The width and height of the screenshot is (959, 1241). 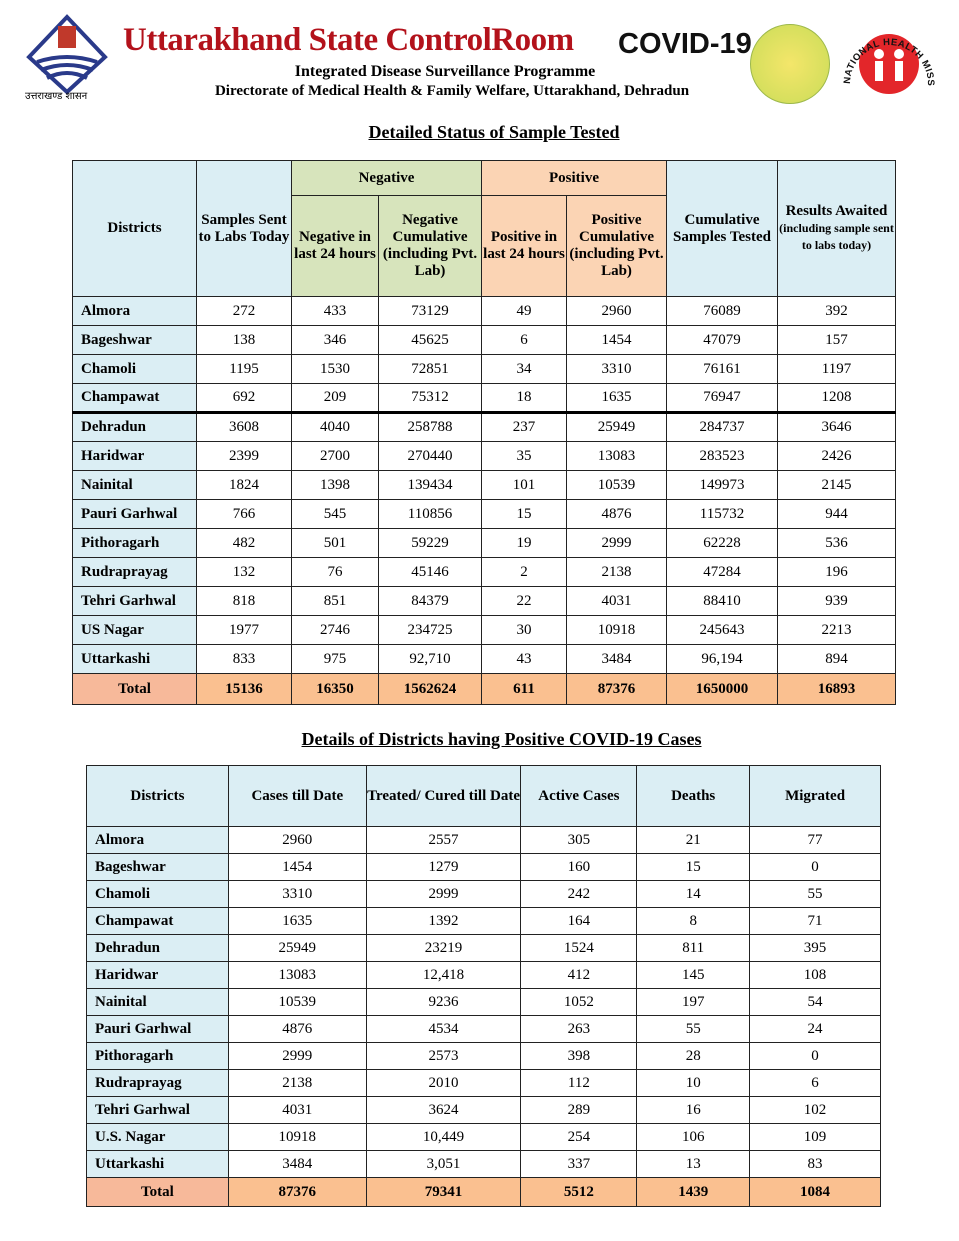 I want to click on cell-value: 43, so click(x=524, y=659).